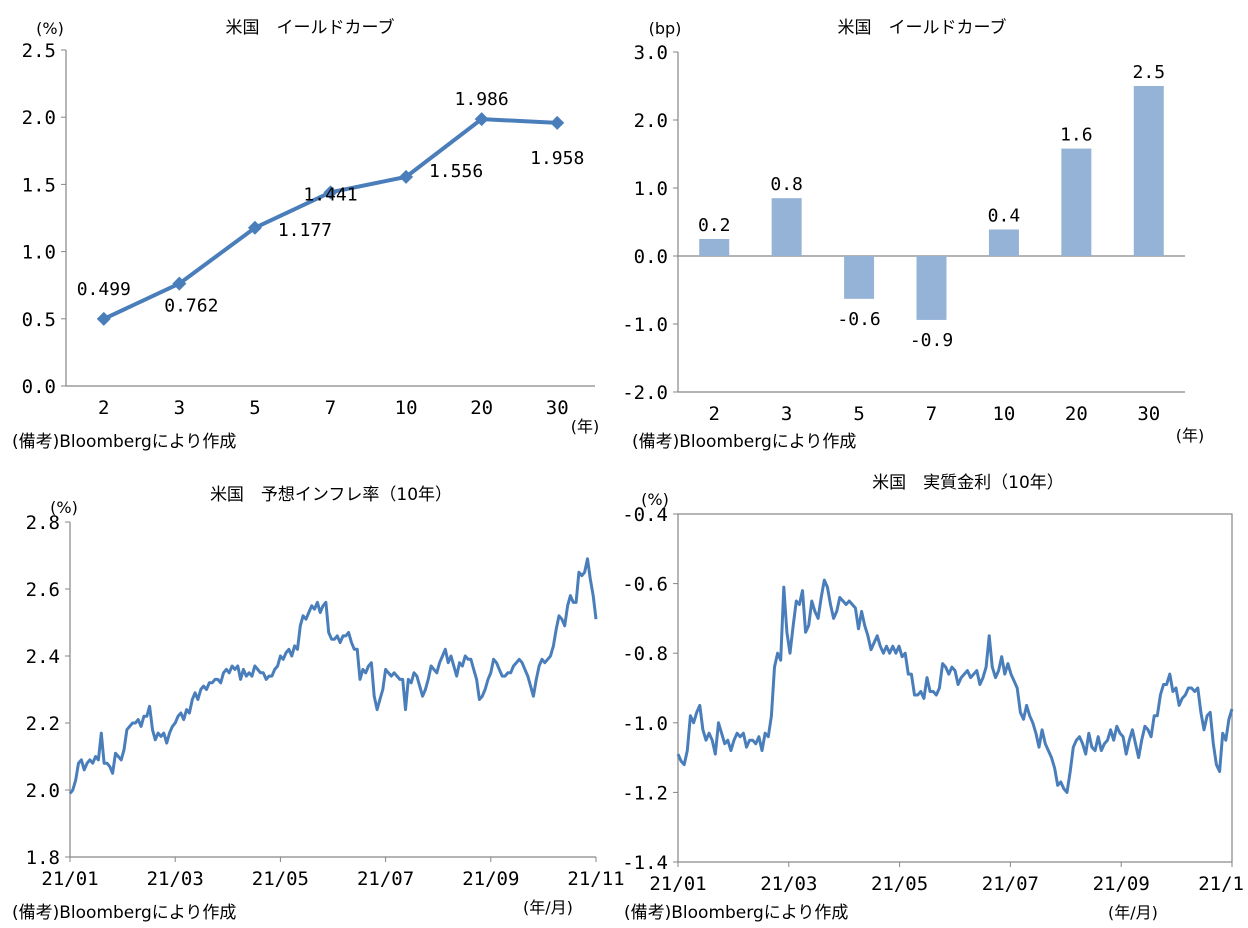 The height and width of the screenshot is (928, 1248). What do you see at coordinates (714, 225) in the screenshot?
I see `data-label: 0.2` at bounding box center [714, 225].